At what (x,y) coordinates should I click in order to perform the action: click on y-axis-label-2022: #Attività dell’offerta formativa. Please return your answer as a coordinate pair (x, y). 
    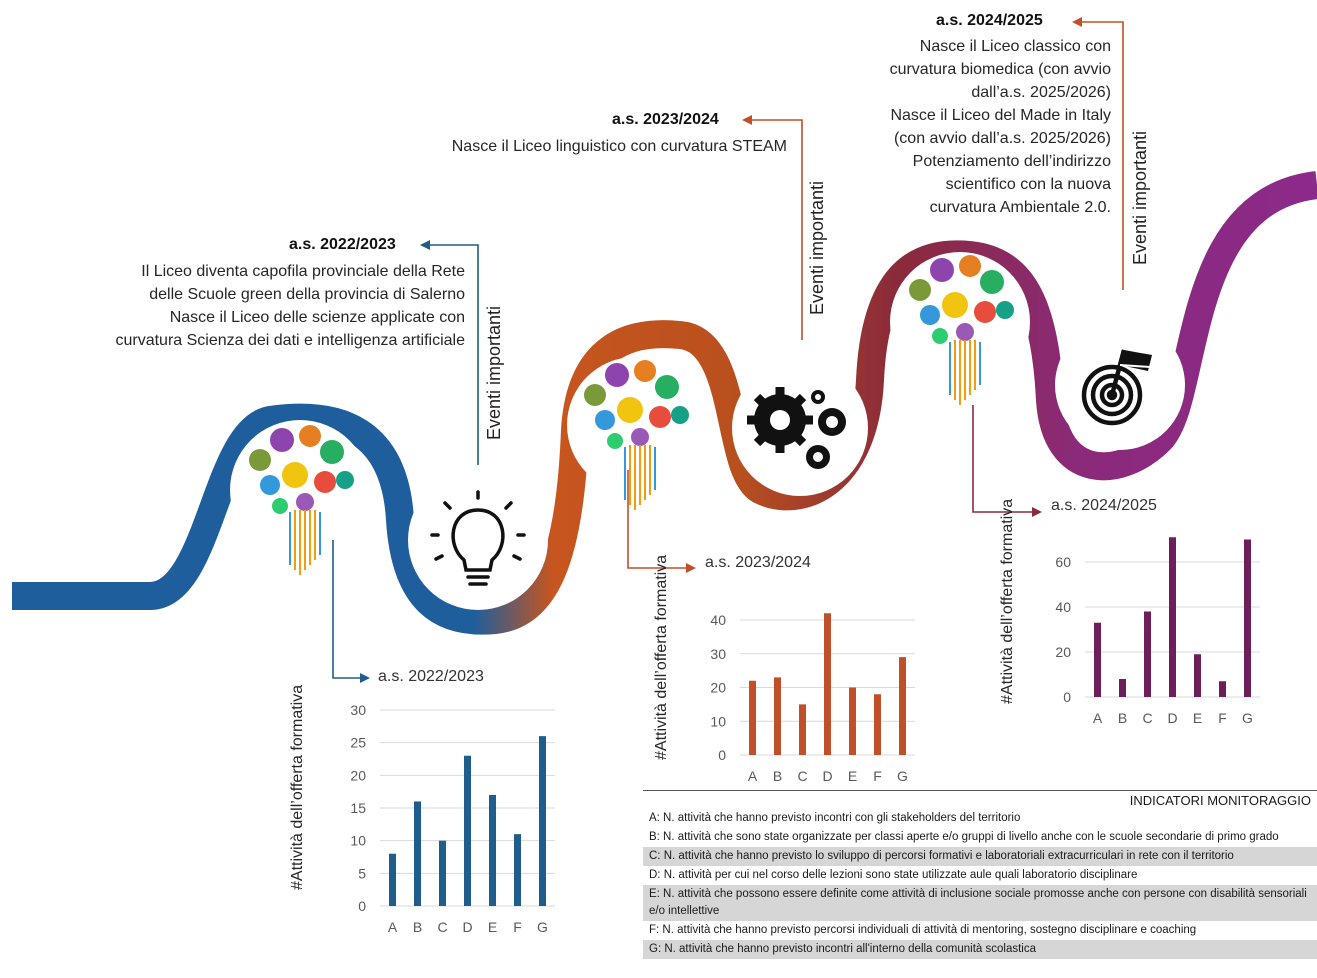
    Looking at the image, I should click on (297, 787).